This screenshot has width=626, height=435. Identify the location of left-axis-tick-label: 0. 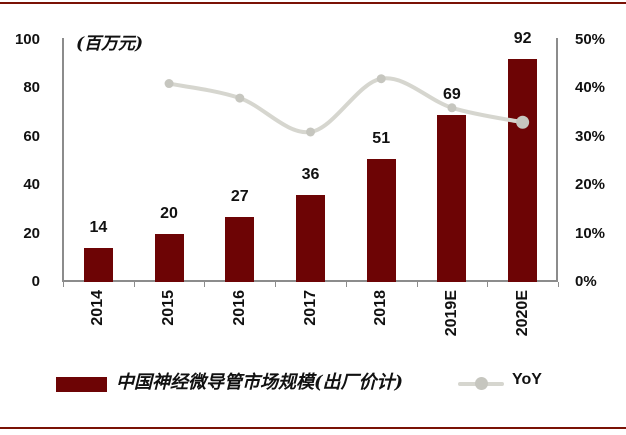
(35, 281).